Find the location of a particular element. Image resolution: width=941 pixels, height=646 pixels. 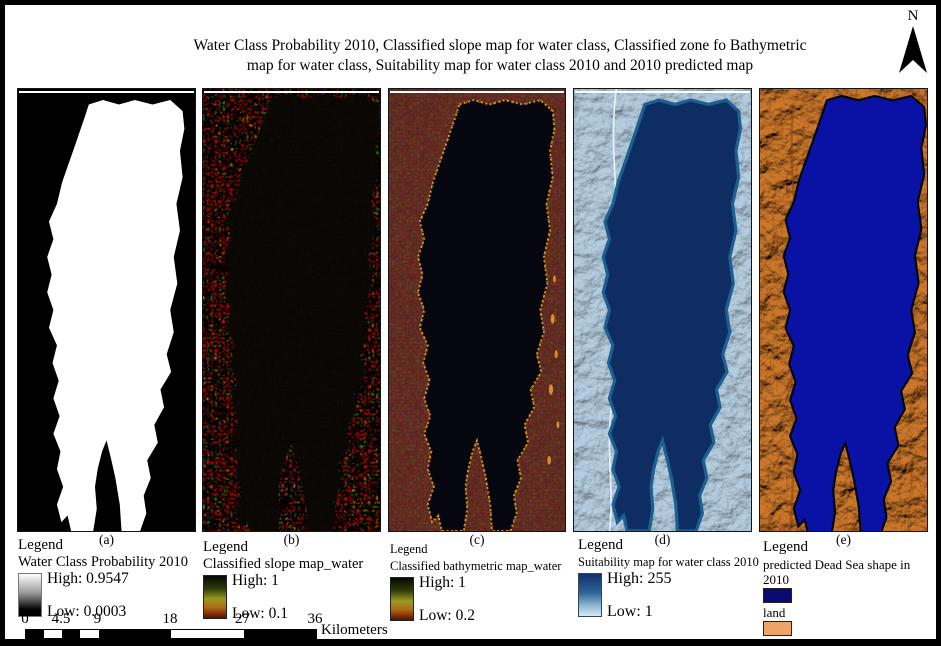

scale-tick-2: 9 is located at coordinates (97, 619).